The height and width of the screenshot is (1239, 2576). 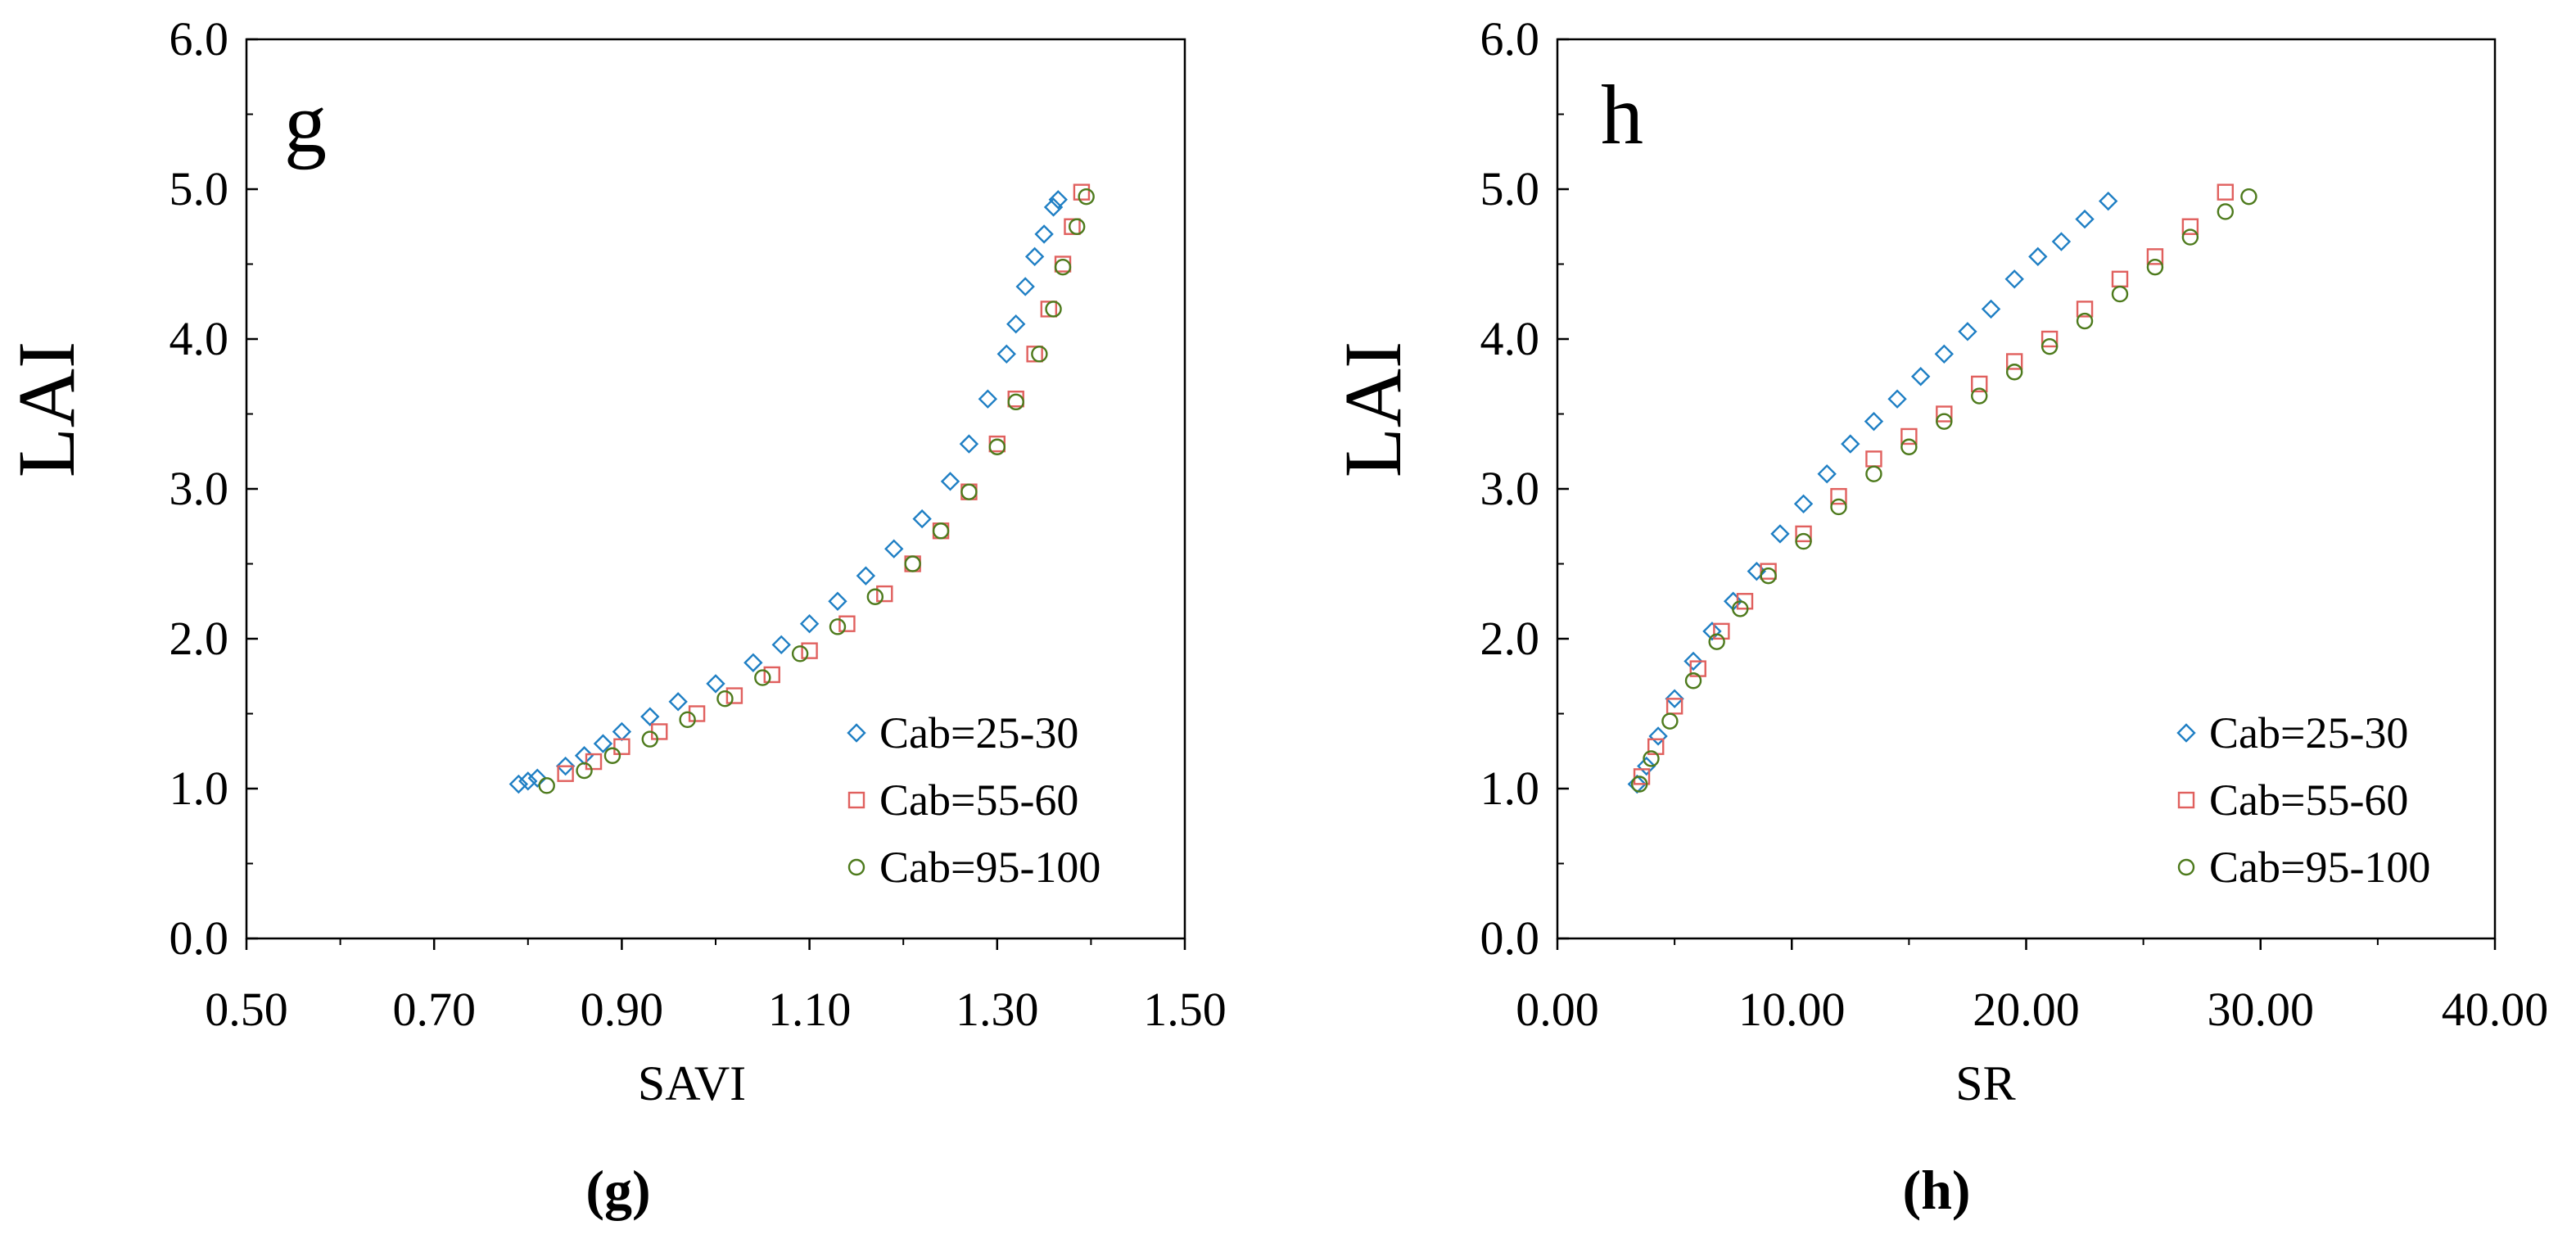 What do you see at coordinates (1936, 1190) in the screenshot?
I see `panel-caption: (h)` at bounding box center [1936, 1190].